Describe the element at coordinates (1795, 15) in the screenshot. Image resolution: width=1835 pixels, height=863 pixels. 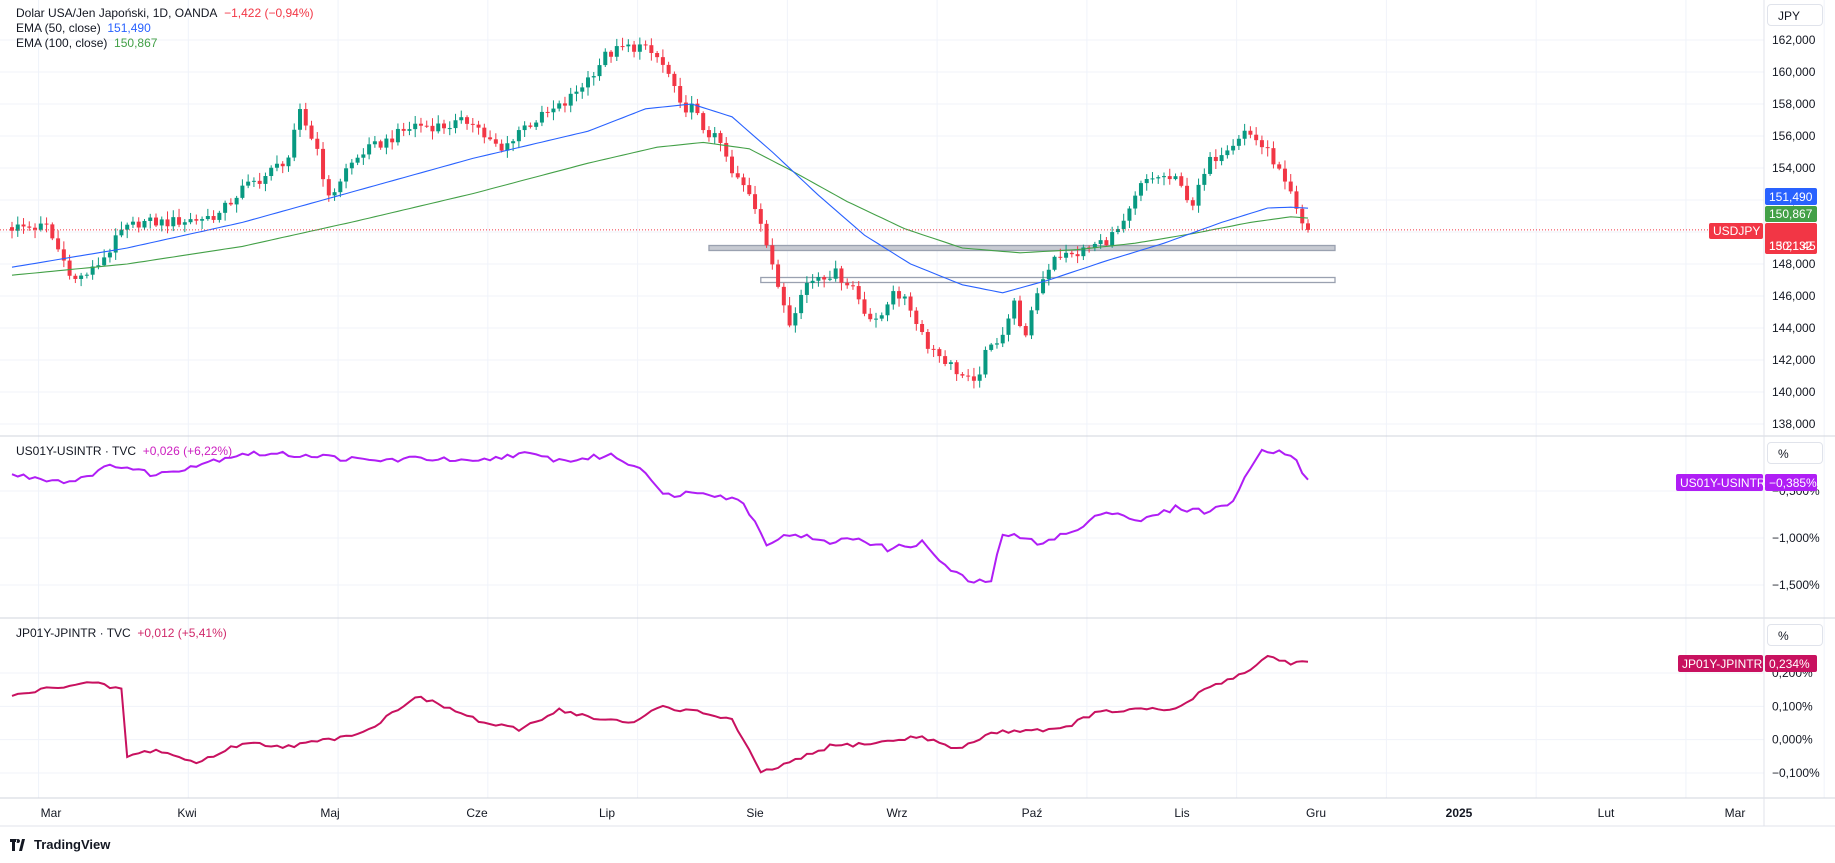
I see `main-unit-button: JPY` at that location.